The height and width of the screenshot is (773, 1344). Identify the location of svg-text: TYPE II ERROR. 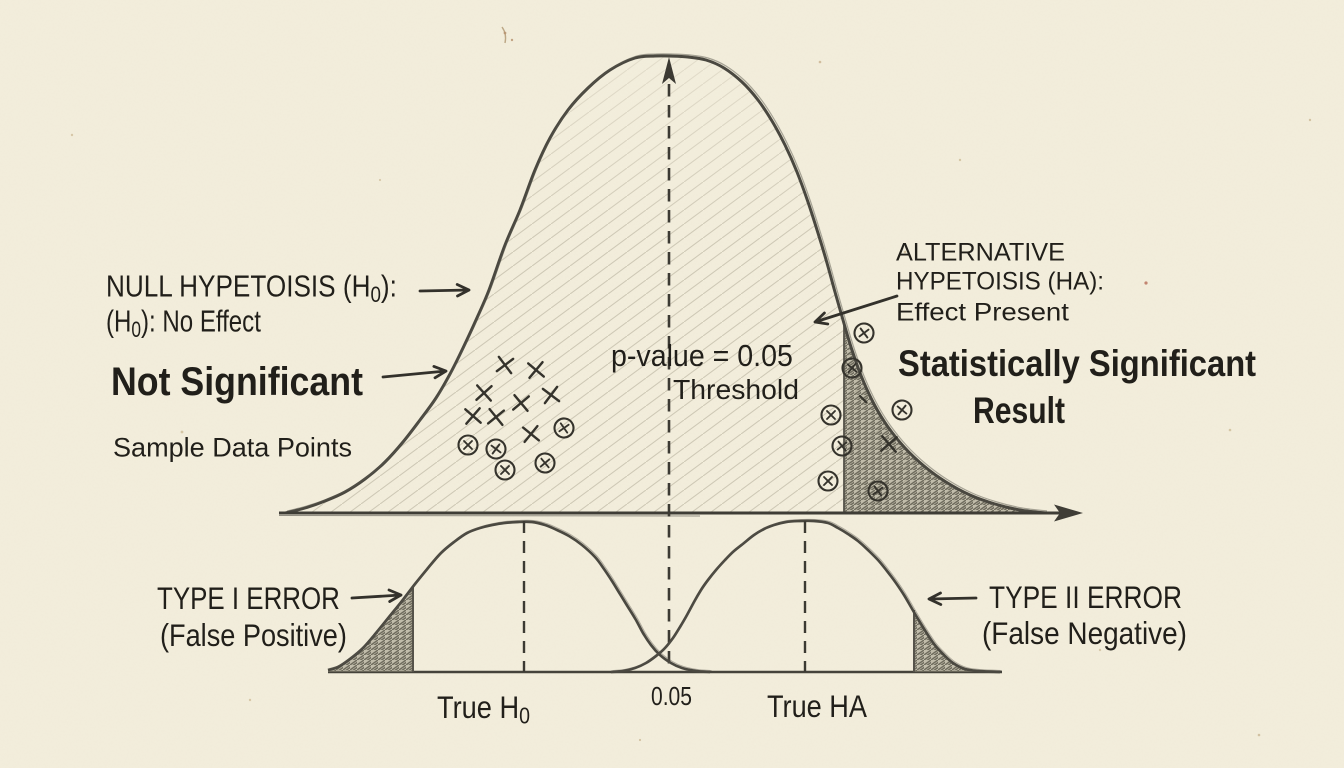
(1085, 598).